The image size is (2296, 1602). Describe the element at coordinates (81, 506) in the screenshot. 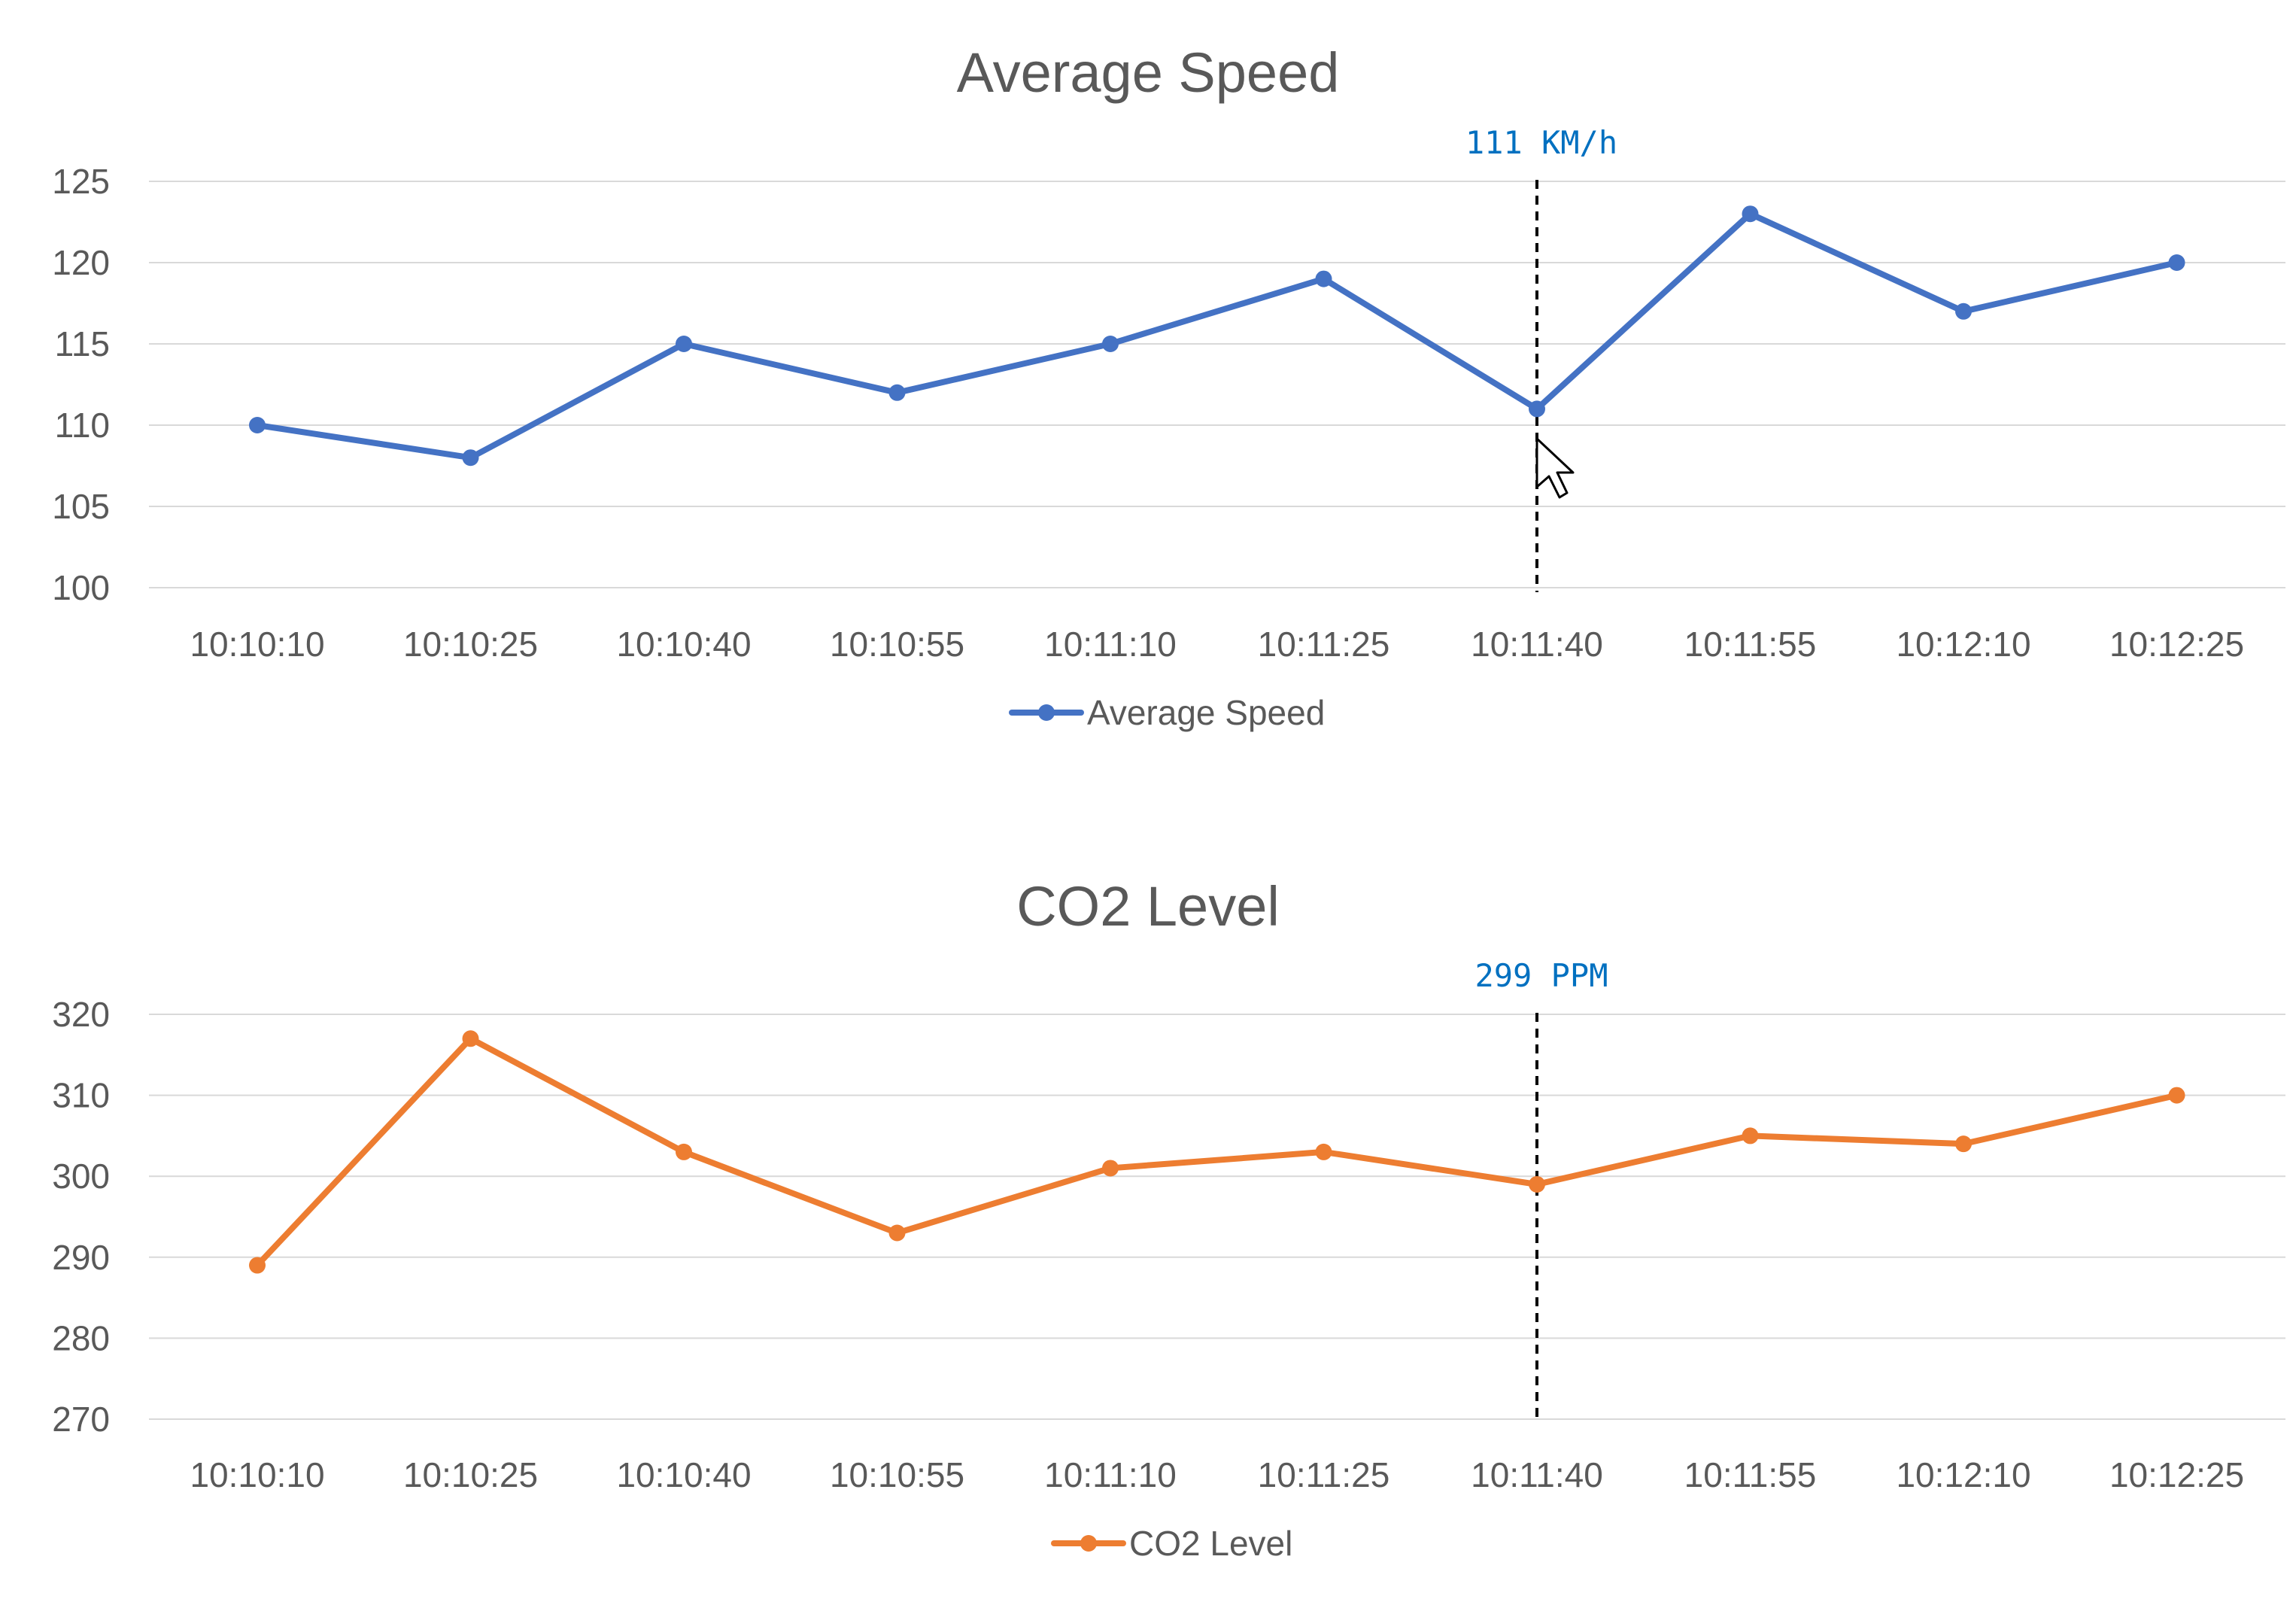

I see `y-tick-label: 105` at that location.